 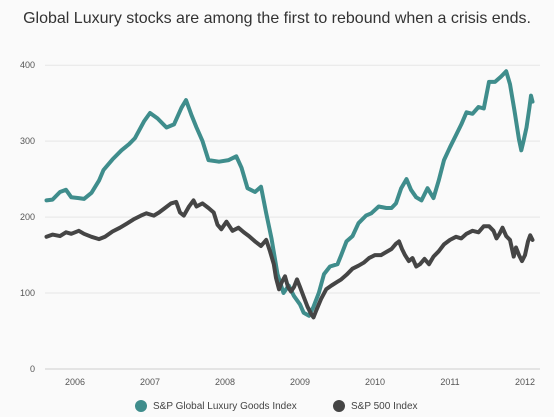 I want to click on x-tick-label: 2006, so click(x=75, y=382).